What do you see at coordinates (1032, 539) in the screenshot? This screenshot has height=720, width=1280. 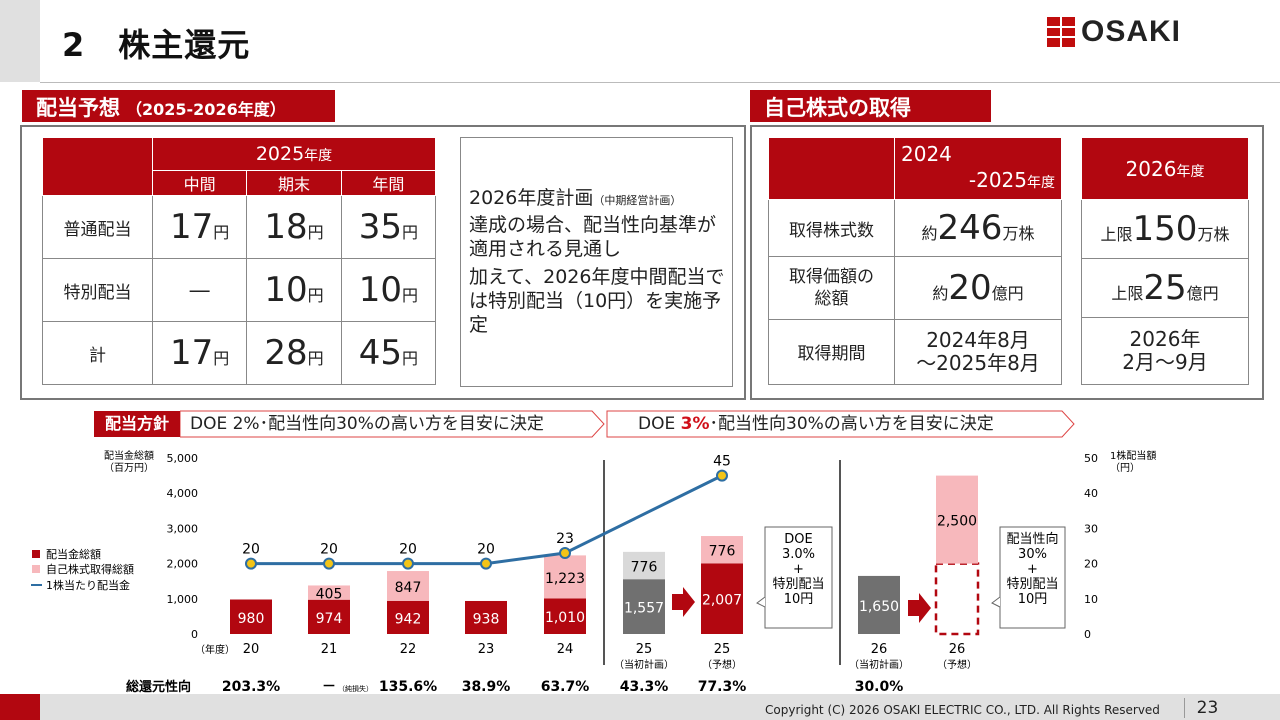 I see `callout-payout-text: 配当性向` at bounding box center [1032, 539].